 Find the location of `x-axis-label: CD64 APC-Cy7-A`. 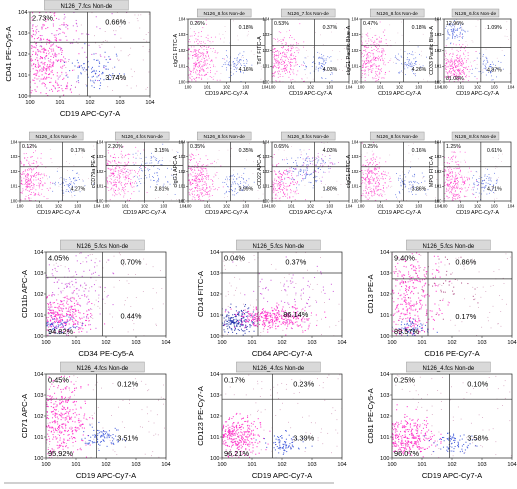

x-axis-label: CD64 APC-Cy7-A is located at coordinates (282, 353).